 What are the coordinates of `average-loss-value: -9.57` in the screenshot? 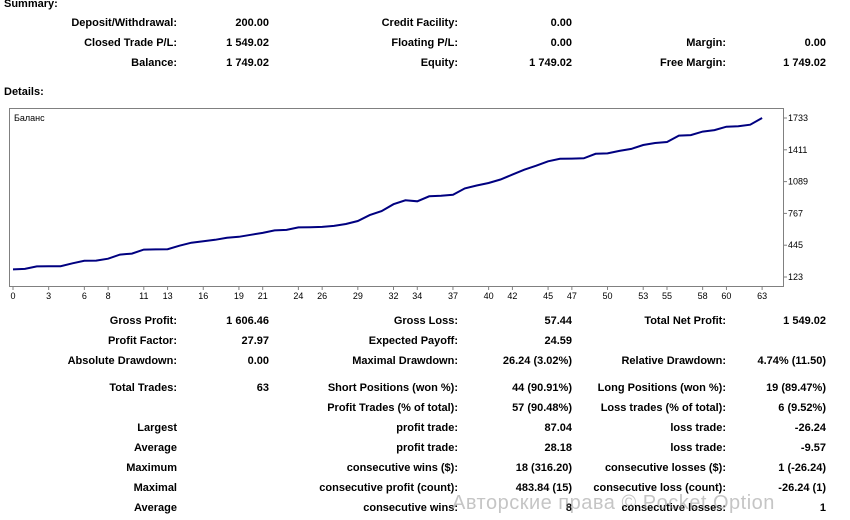 It's located at (813, 448).